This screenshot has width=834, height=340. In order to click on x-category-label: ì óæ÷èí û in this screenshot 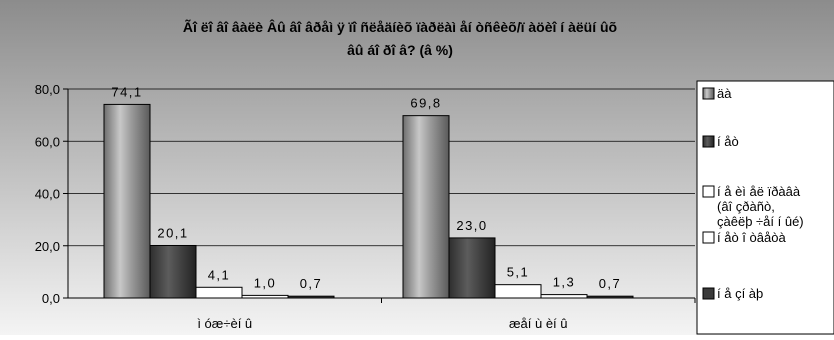, I will do `click(224, 323)`.